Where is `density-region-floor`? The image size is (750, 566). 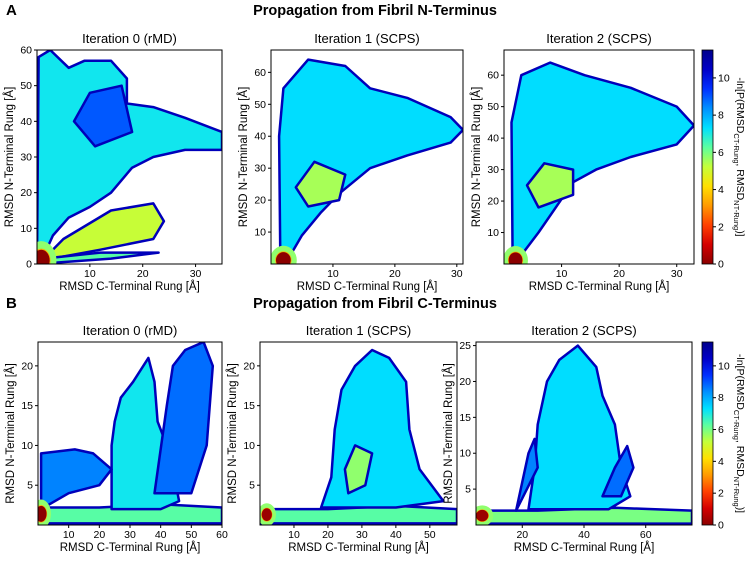 density-region-floor is located at coordinates (584, 515).